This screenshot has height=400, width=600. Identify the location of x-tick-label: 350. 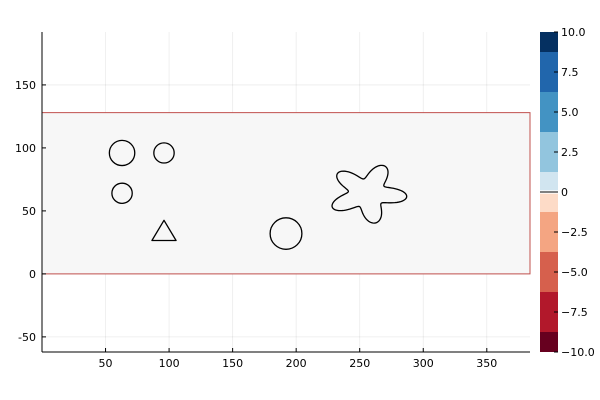
(486, 363).